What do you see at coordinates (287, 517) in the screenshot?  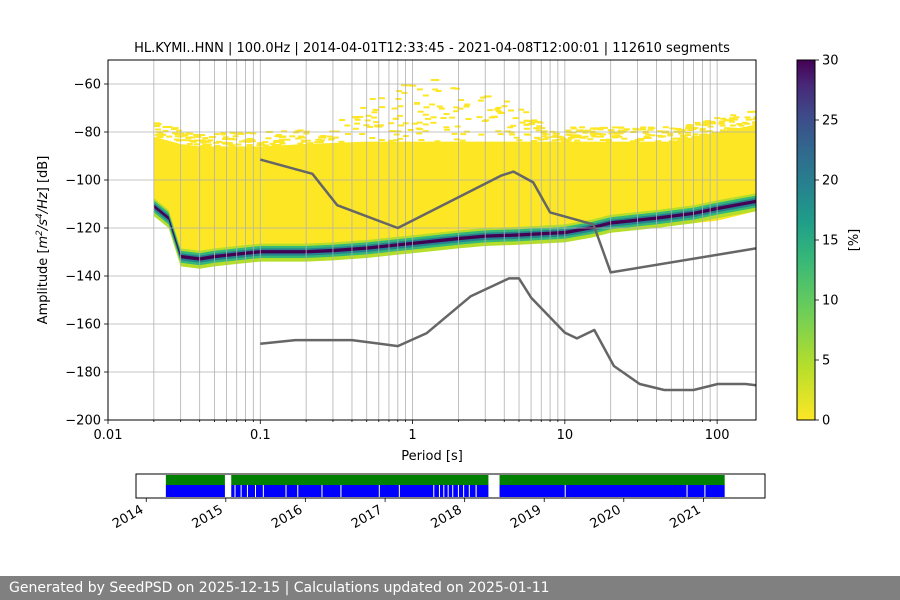 I see `timeline-tick-label: 2016` at bounding box center [287, 517].